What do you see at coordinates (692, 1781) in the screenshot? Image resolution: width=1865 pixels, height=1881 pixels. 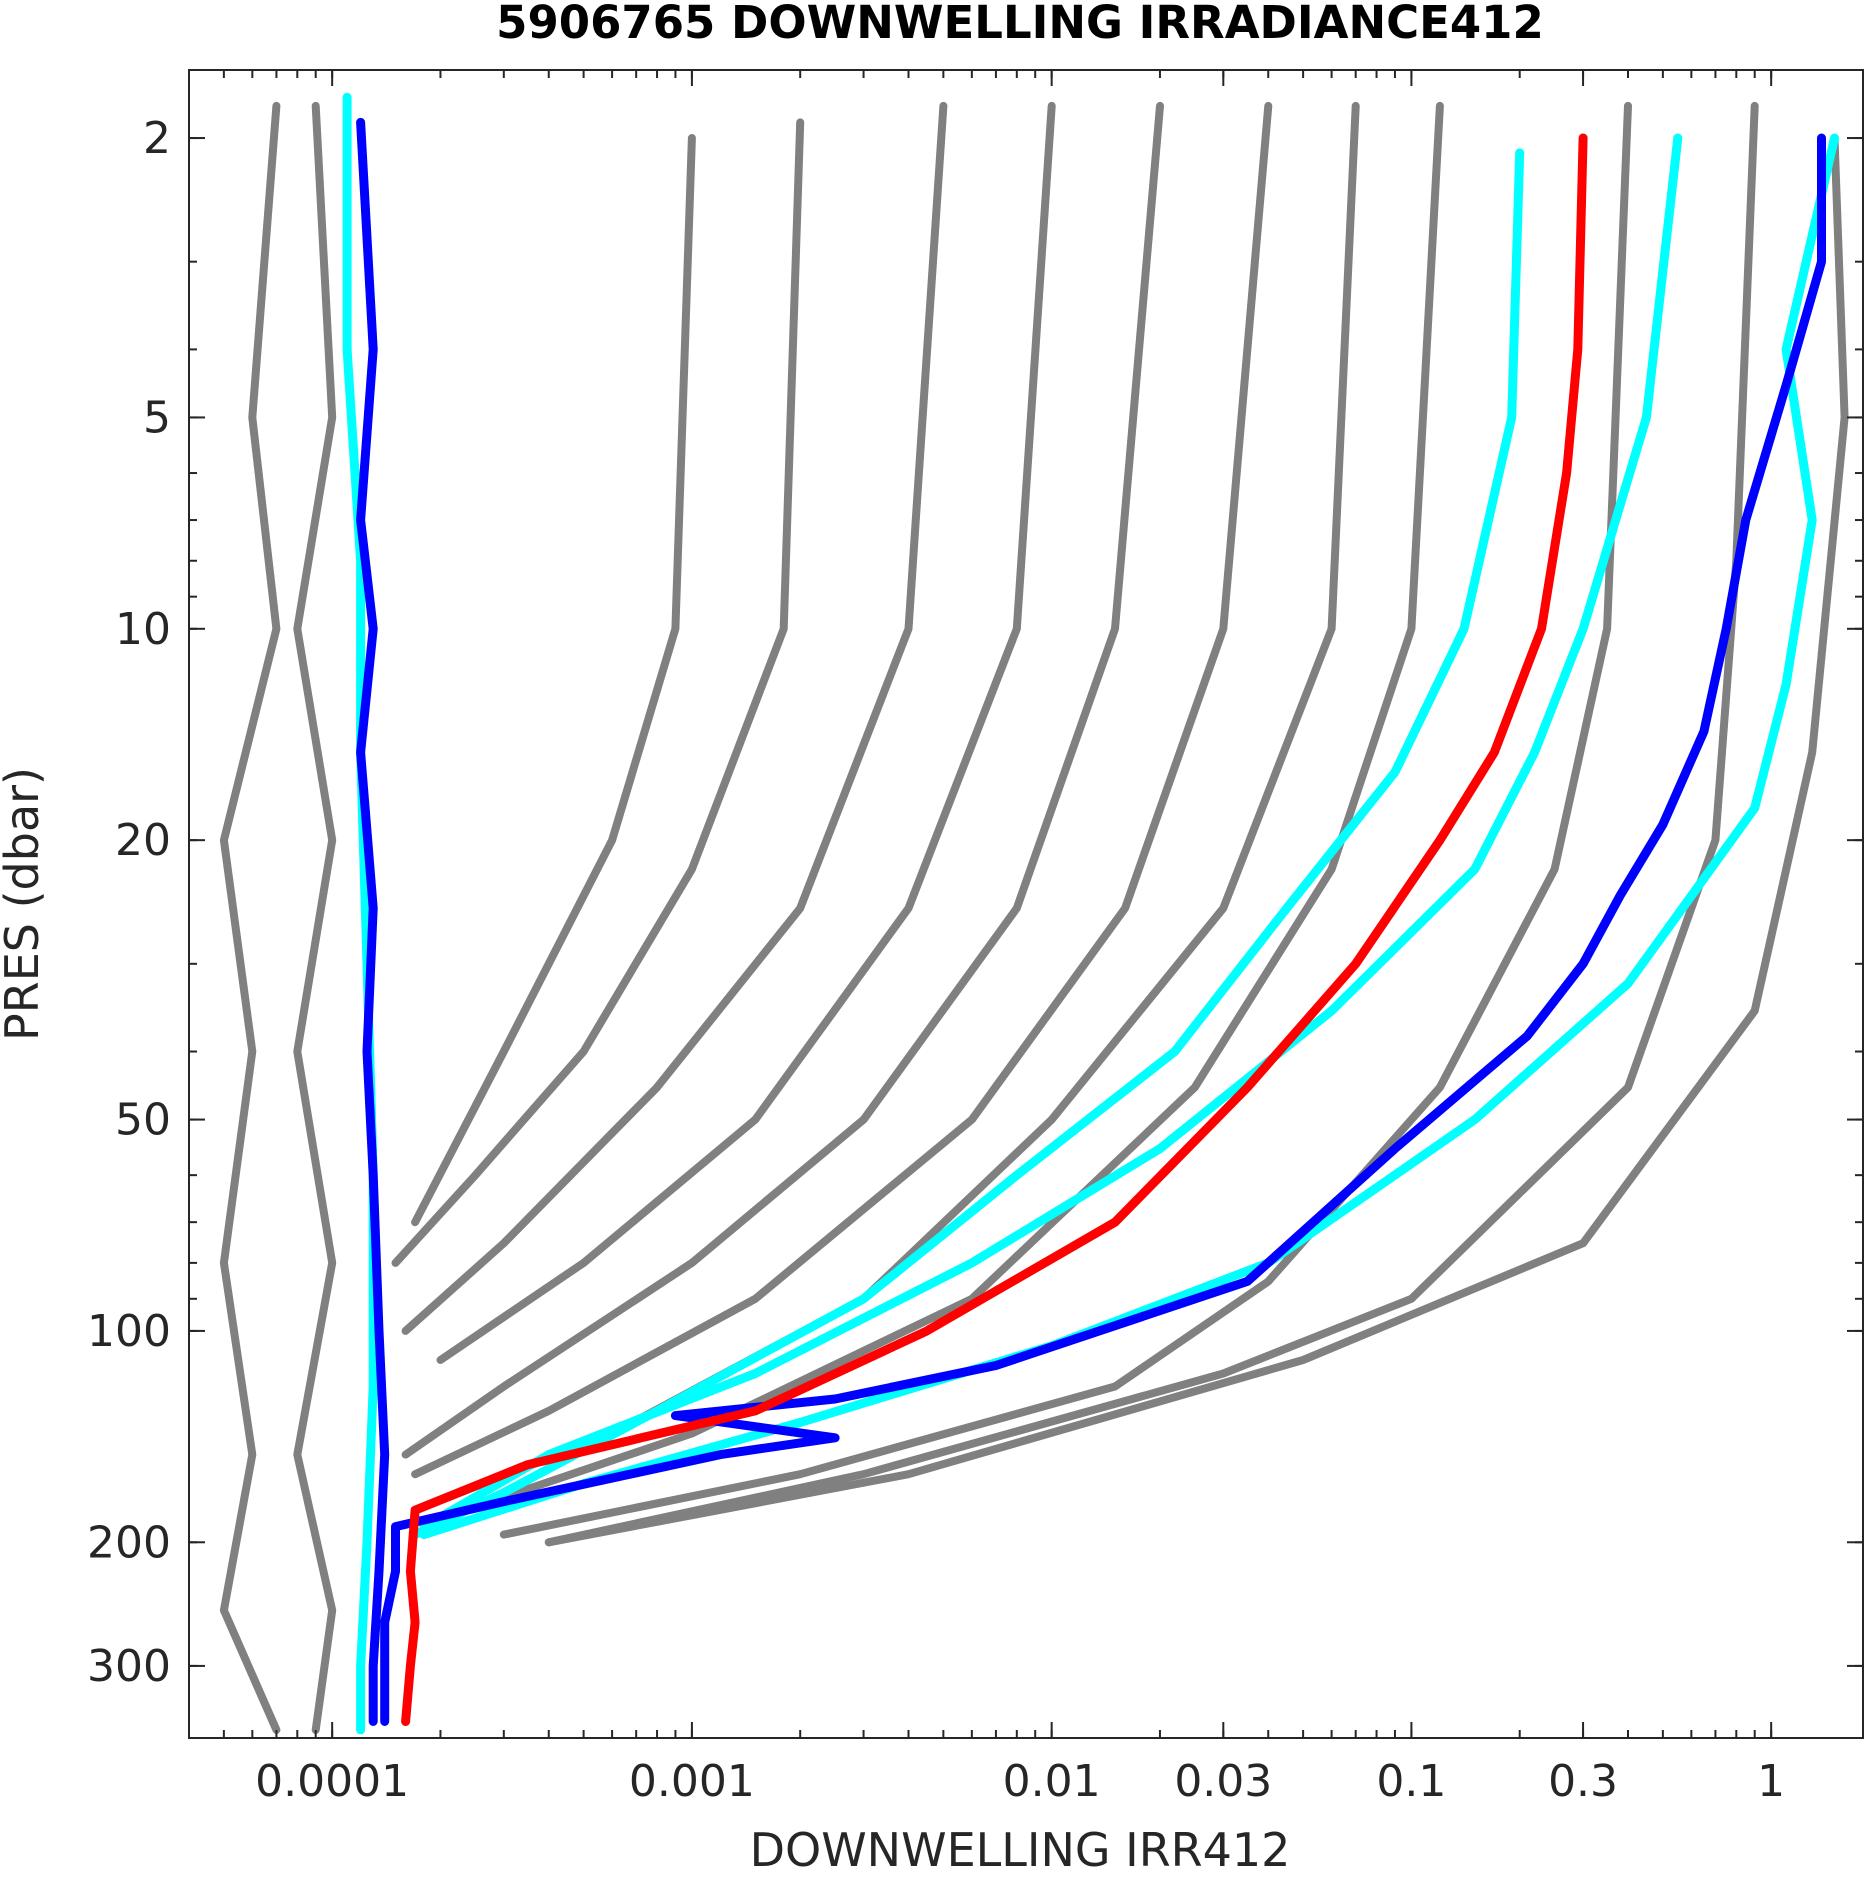 I see `x-tick-label: 0.001` at bounding box center [692, 1781].